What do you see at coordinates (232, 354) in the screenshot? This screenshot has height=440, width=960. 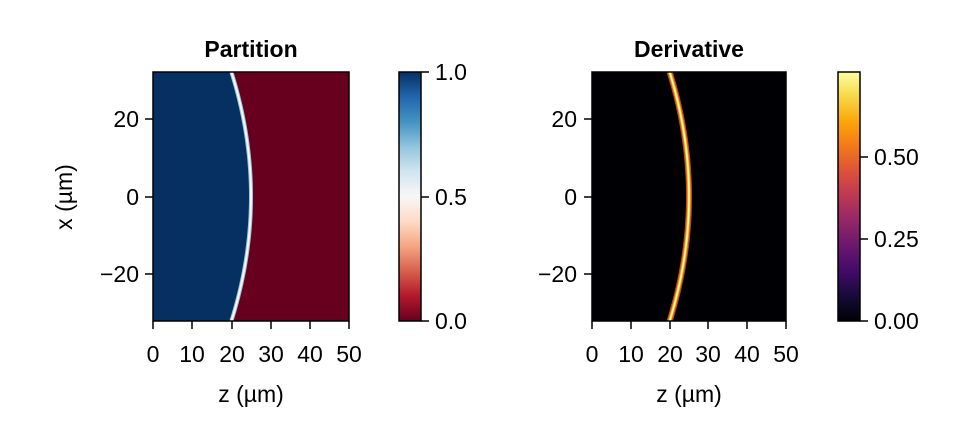 I see `partition-xtick-label: 20` at bounding box center [232, 354].